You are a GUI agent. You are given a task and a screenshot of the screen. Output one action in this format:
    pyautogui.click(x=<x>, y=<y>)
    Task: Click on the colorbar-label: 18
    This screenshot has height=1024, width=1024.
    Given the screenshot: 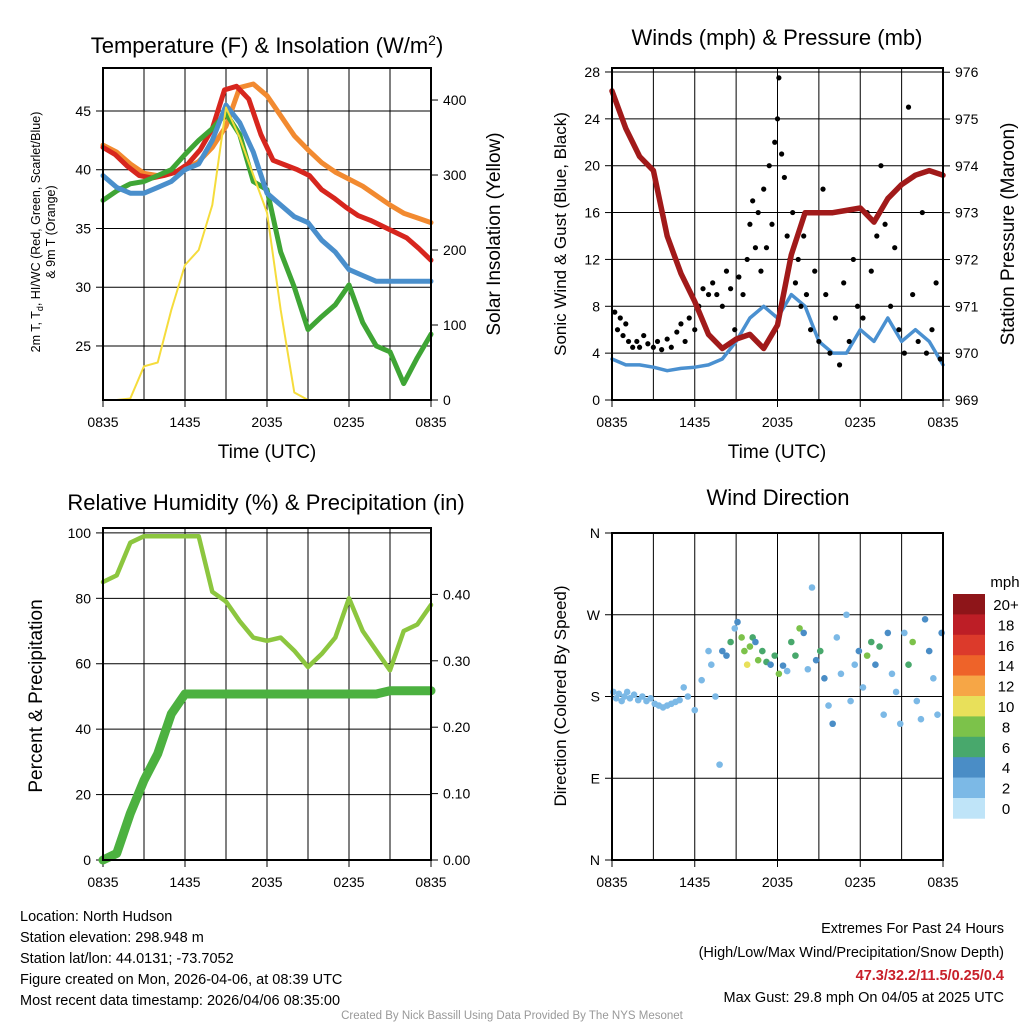 What is the action you would take?
    pyautogui.click(x=1006, y=625)
    